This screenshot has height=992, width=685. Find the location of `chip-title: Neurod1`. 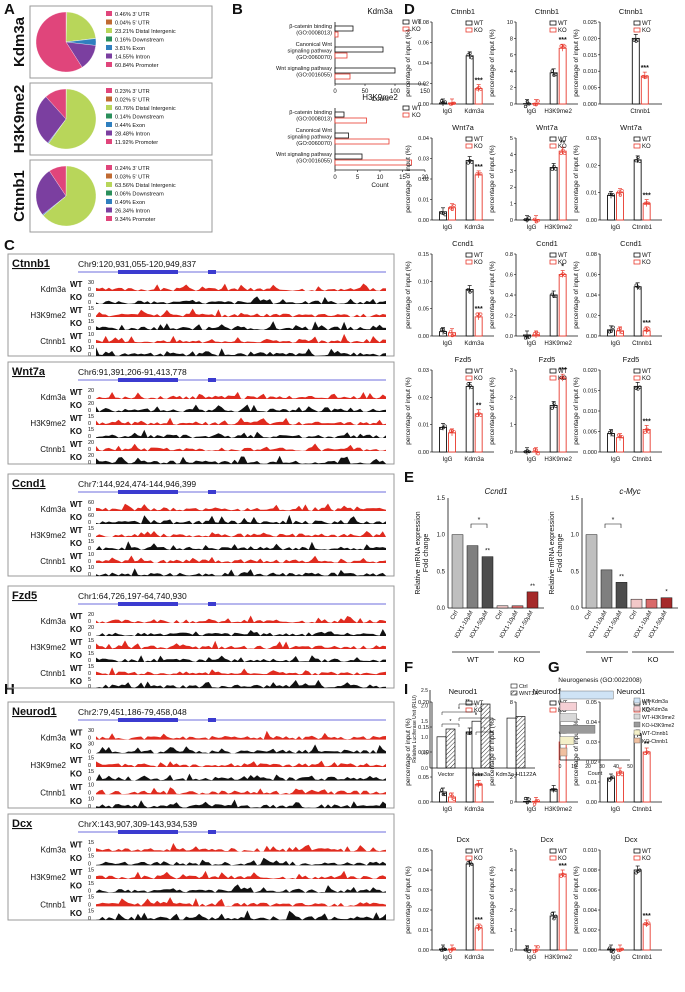

chip-title: Neurod1 is located at coordinates (631, 691).